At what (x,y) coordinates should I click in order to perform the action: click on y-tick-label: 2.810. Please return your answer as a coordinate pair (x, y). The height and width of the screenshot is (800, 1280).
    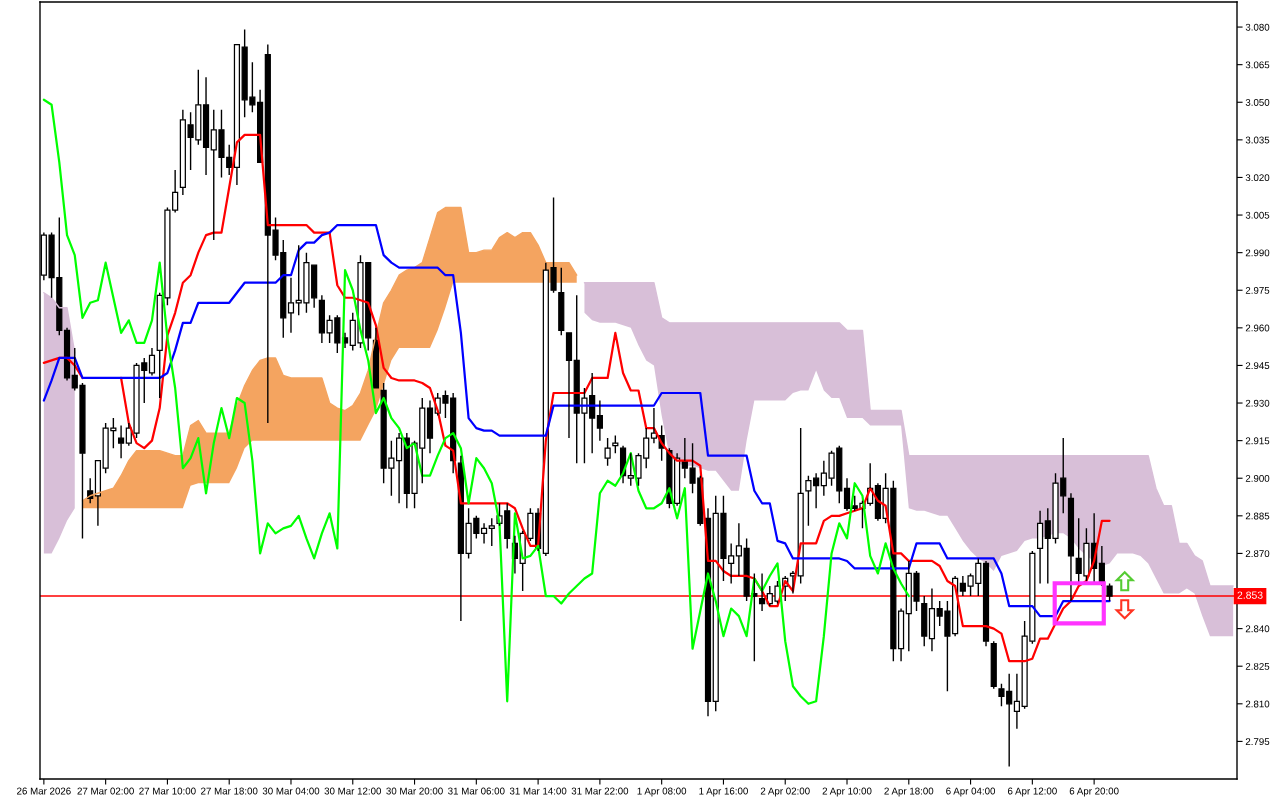
    Looking at the image, I should click on (1257, 704).